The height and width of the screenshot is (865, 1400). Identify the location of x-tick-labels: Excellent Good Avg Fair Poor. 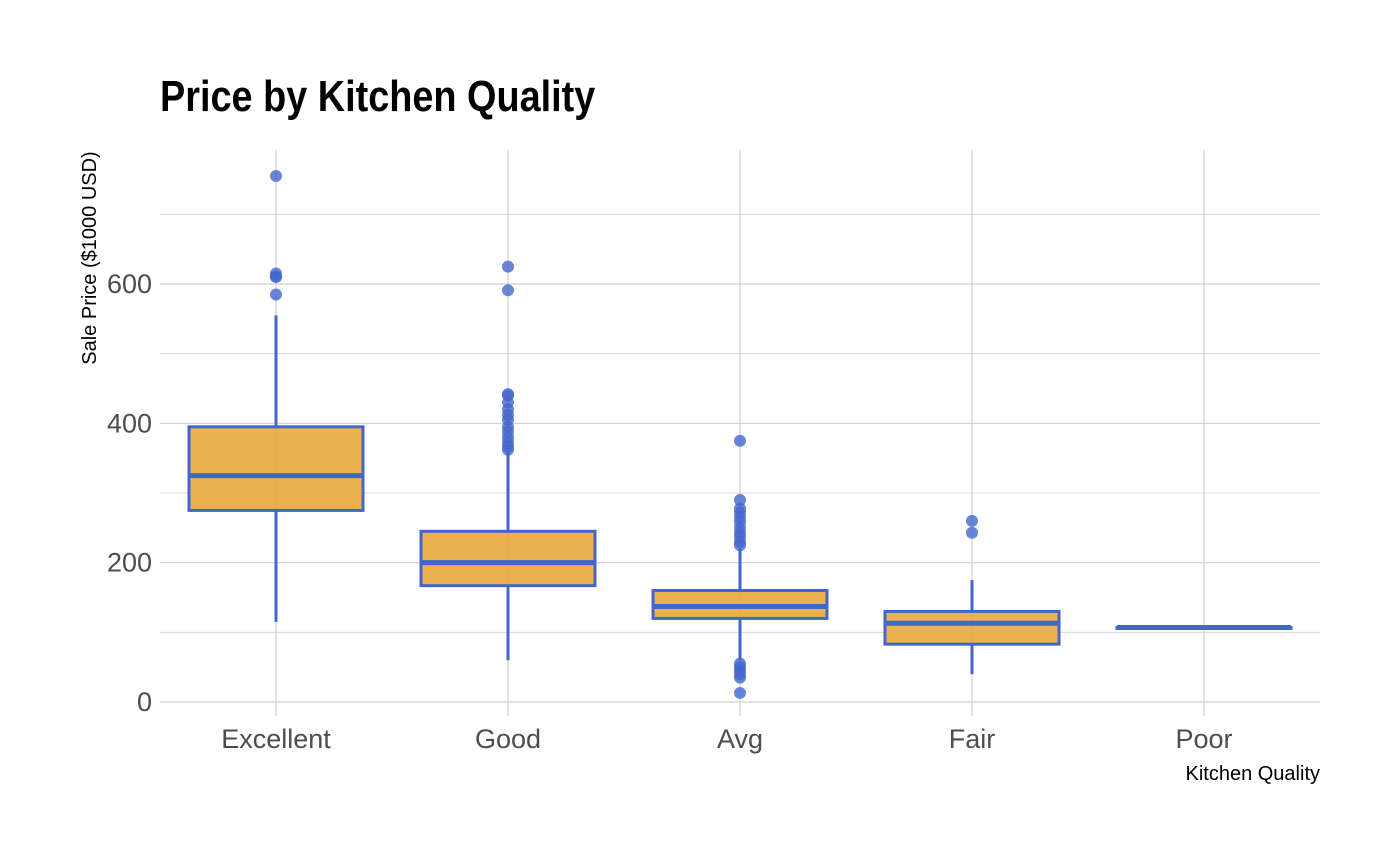
(726, 739).